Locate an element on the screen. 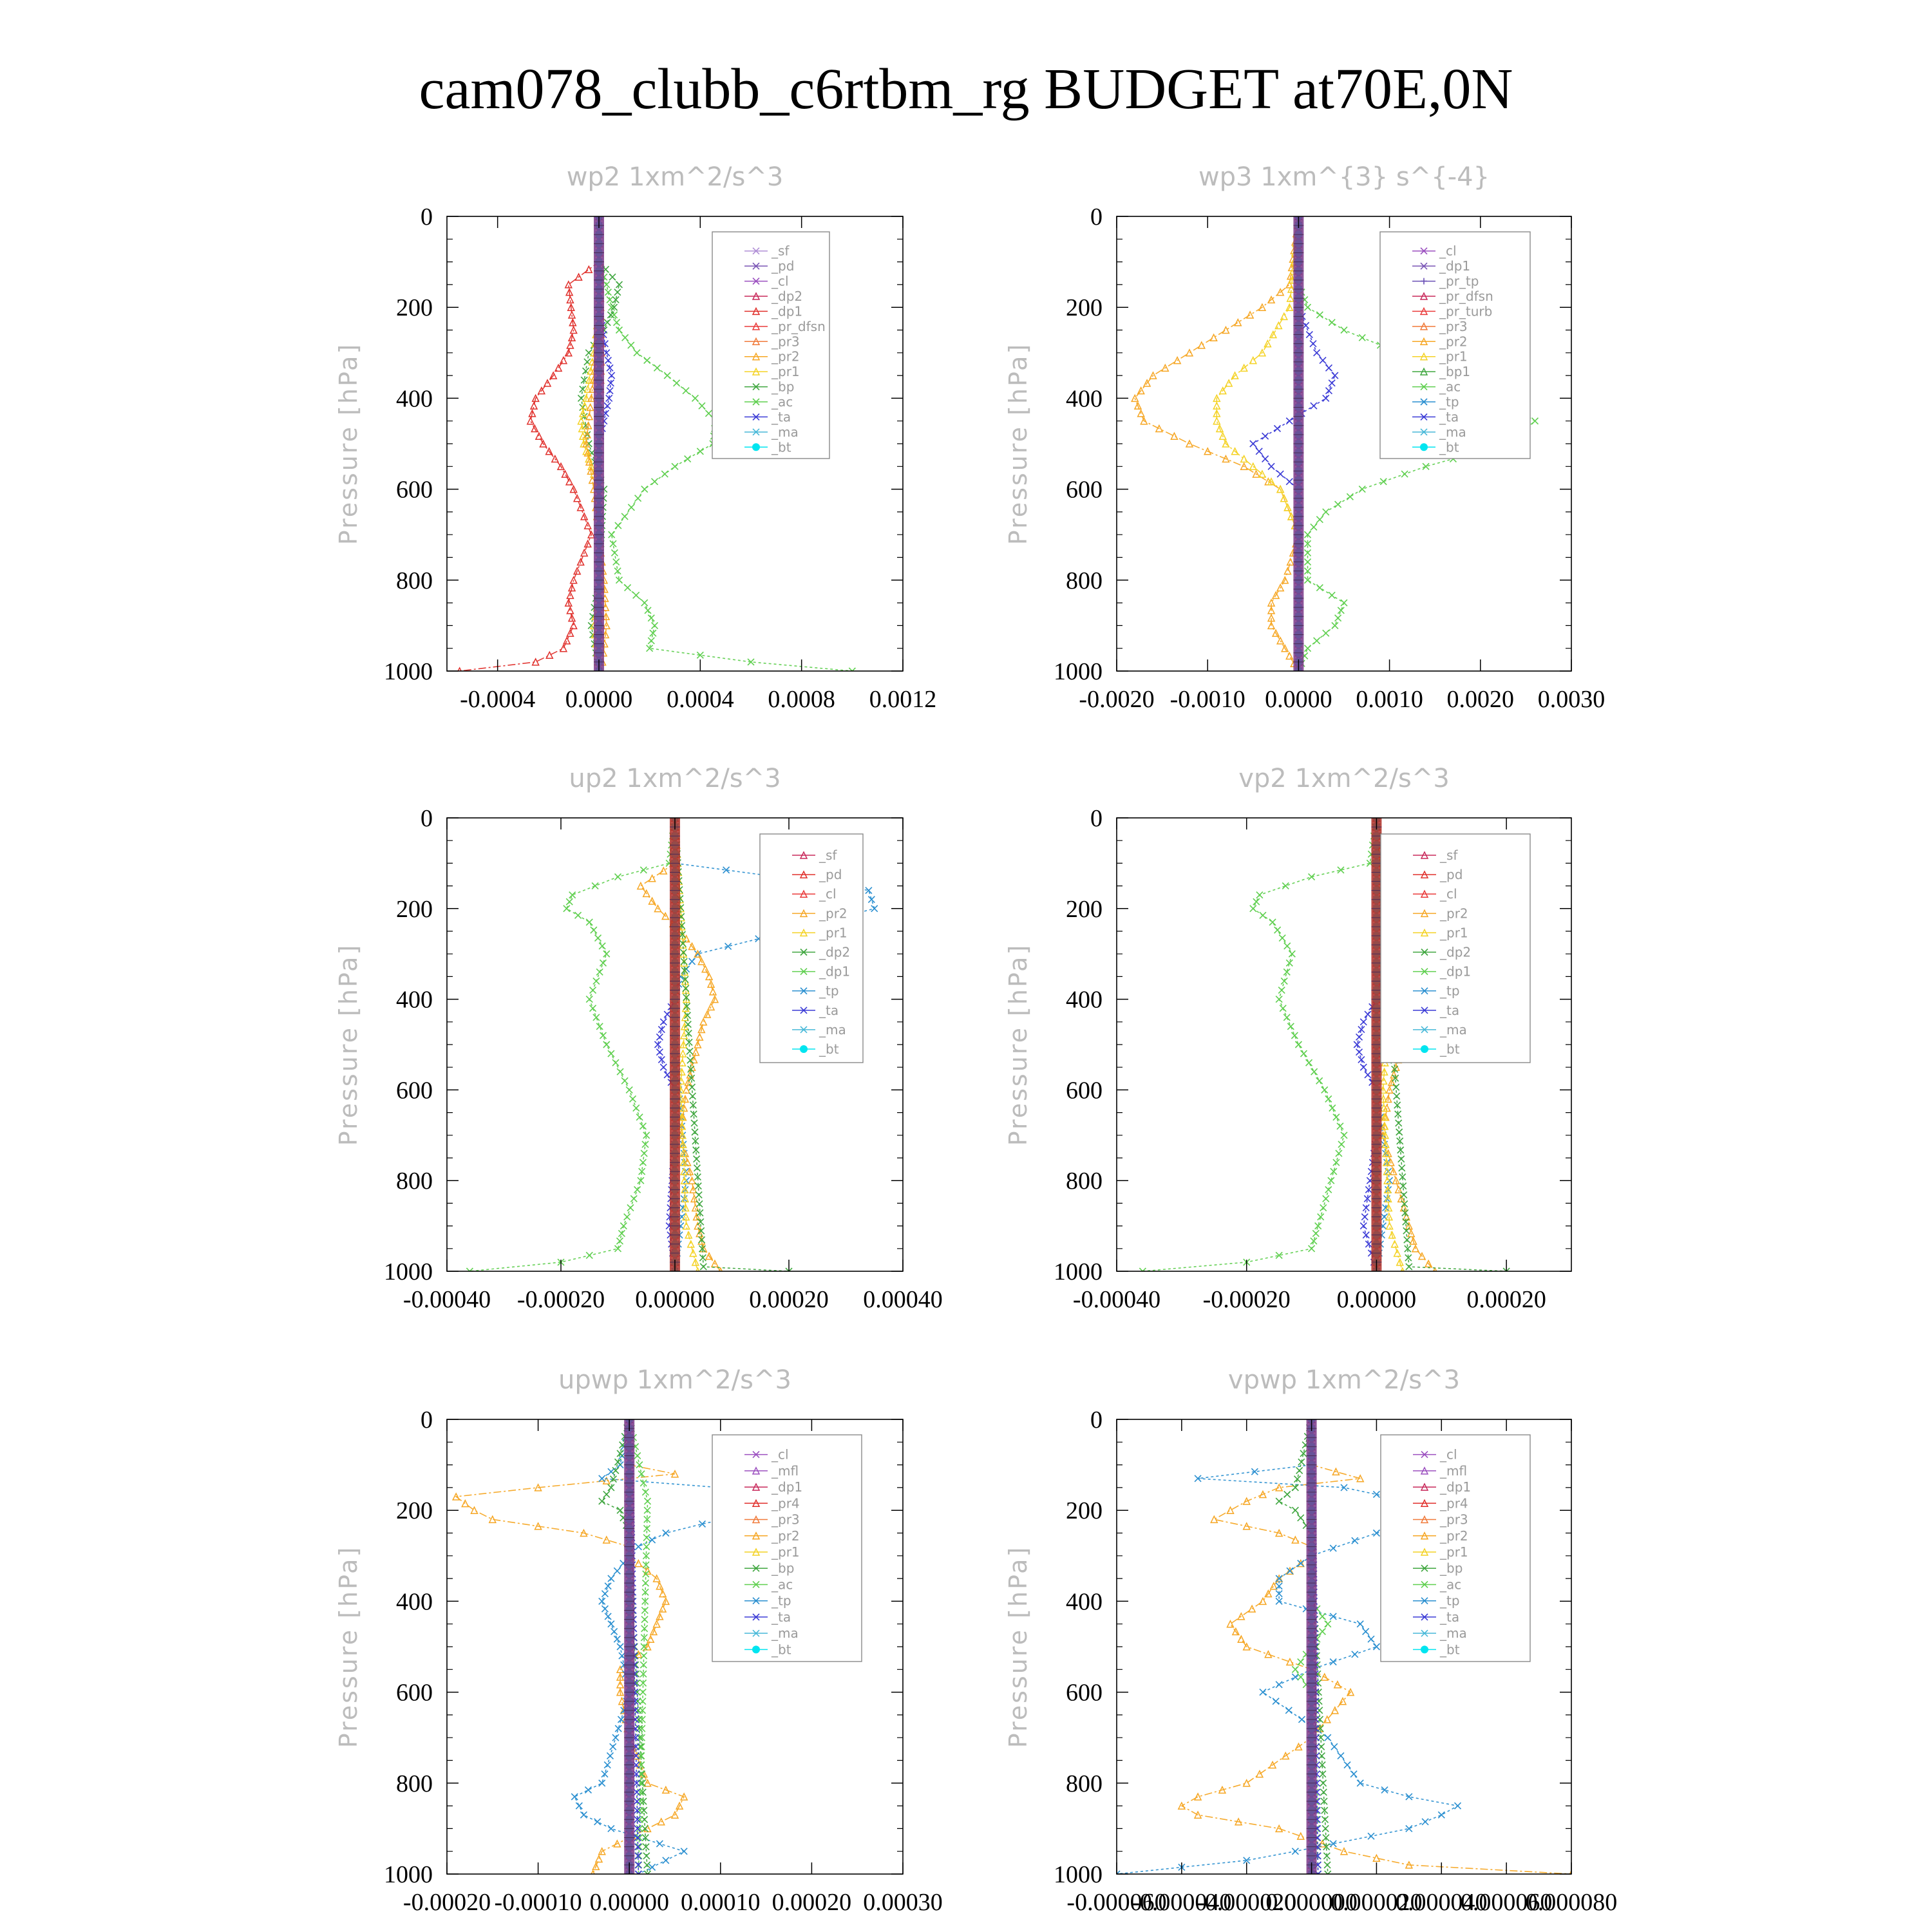  legend-label: _pr_turb is located at coordinates (1465, 311).